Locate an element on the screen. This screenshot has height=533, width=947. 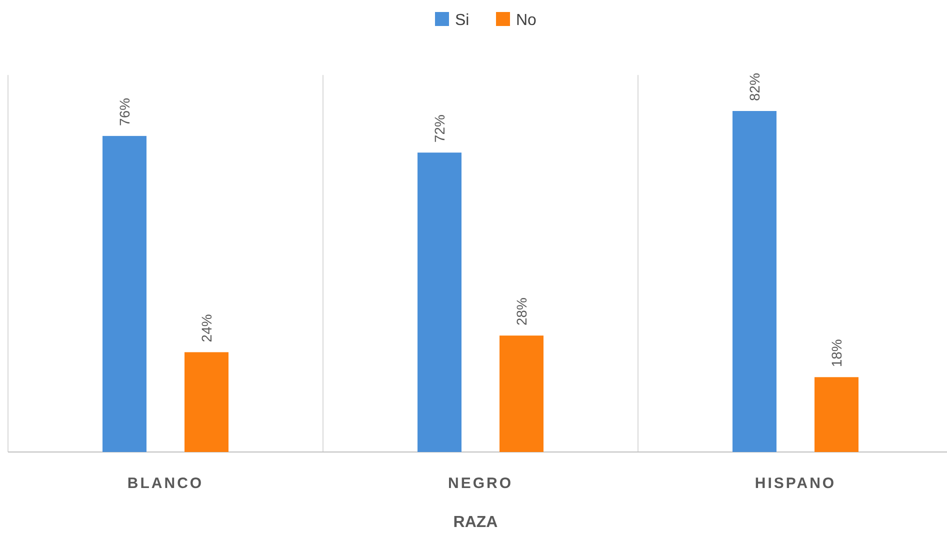
x-tick-label: HISPANO is located at coordinates (795, 483).